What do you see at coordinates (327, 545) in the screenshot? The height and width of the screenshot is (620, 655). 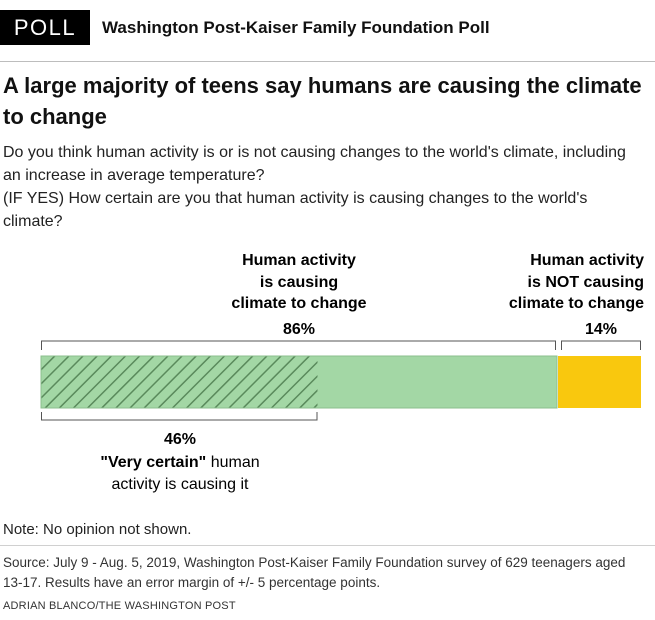 I see `footer-divider` at bounding box center [327, 545].